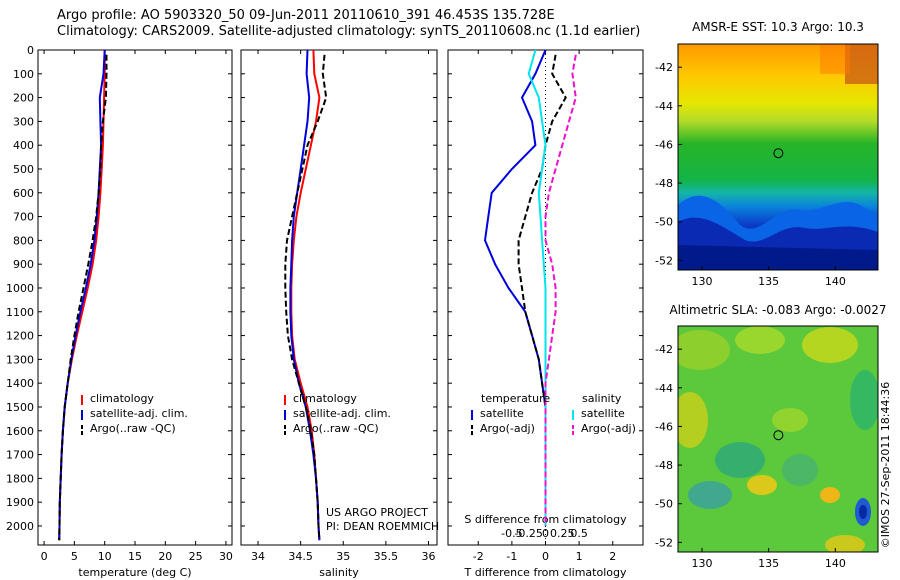  Describe the element at coordinates (20, 359) in the screenshot. I see `y-tick-label: 1300` at that location.